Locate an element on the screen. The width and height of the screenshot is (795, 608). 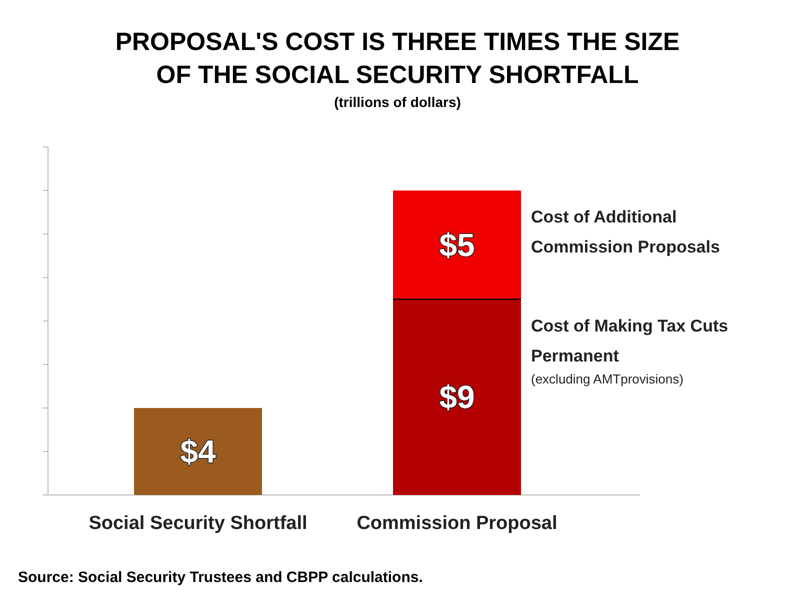
x-tick-label: Commission Proposal is located at coordinates (457, 523).